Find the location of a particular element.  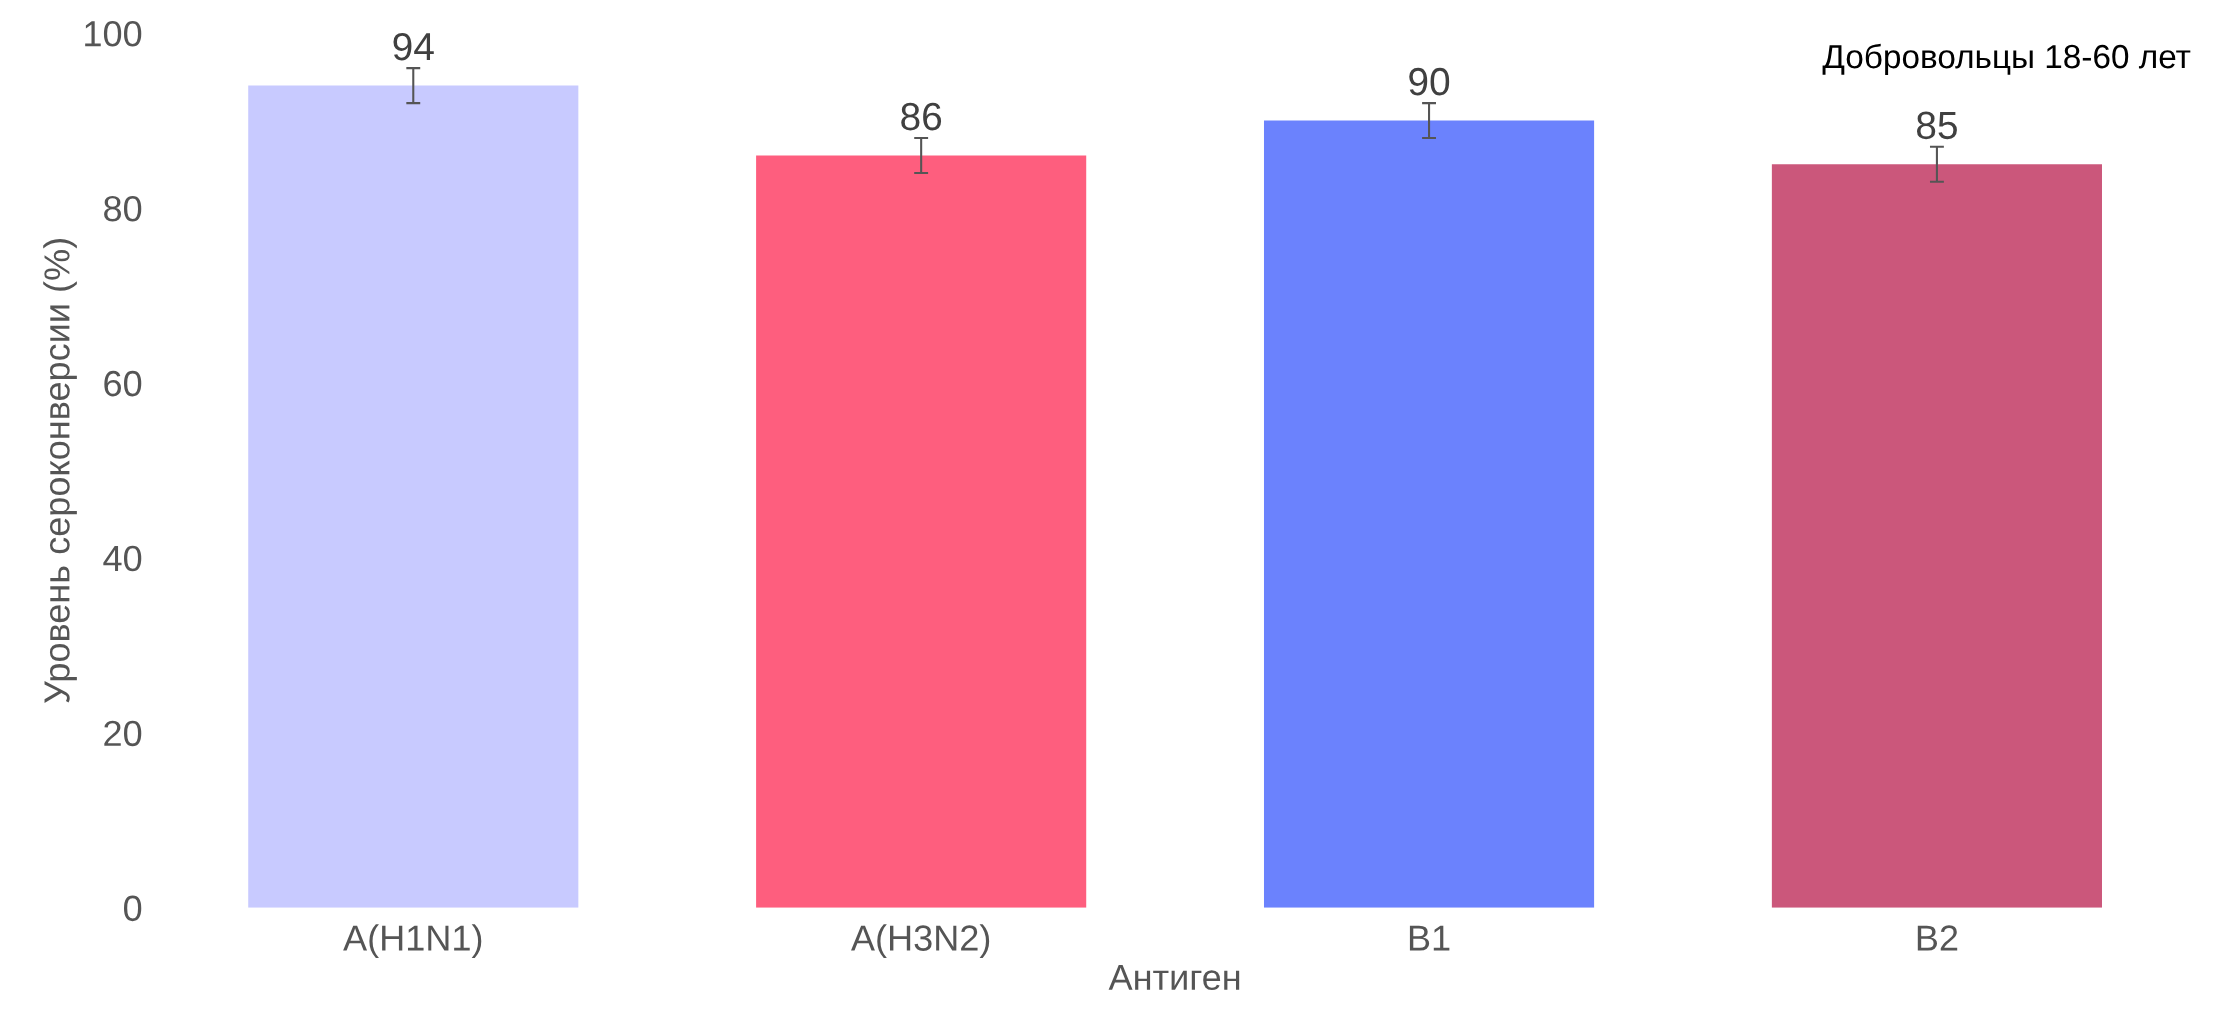

x-axis-title: Антиген is located at coordinates (1174, 977).